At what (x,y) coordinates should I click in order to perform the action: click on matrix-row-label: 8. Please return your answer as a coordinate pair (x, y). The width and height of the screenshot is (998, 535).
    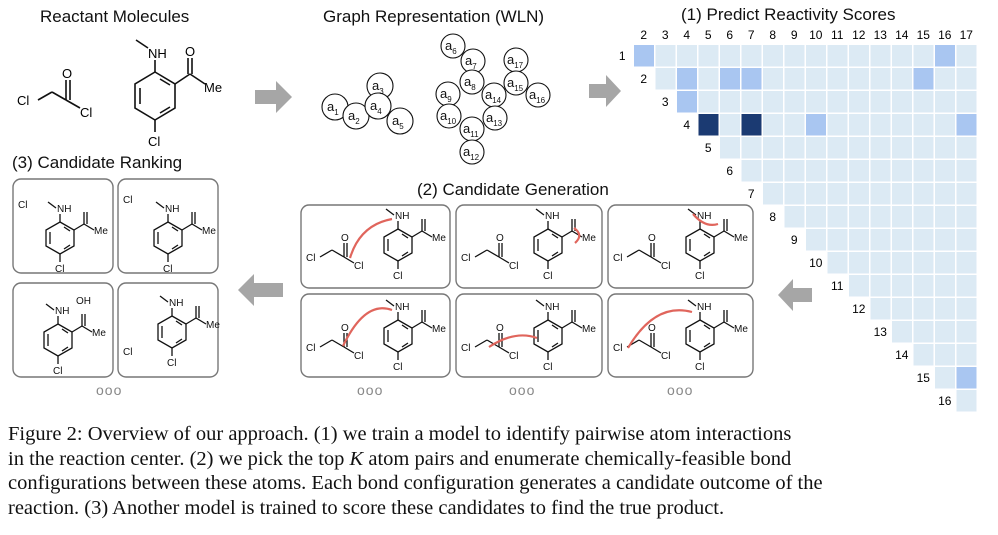
    Looking at the image, I should click on (772, 217).